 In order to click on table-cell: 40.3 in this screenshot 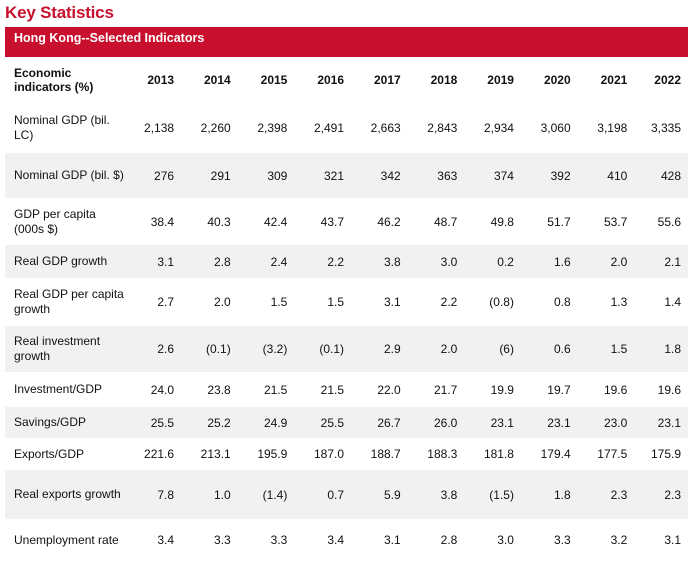, I will do `click(219, 221)`.